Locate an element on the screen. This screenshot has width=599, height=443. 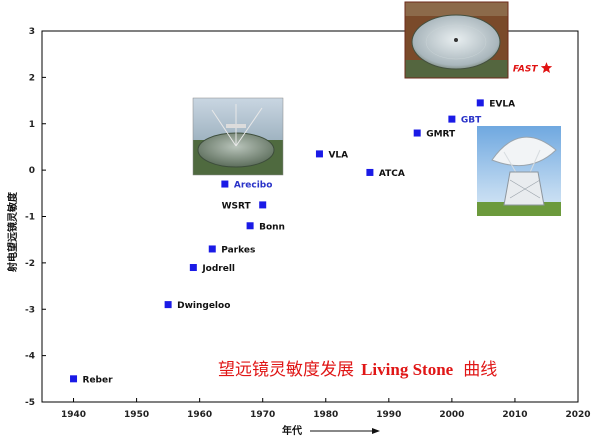
y-tick-label: 1 is located at coordinates (32, 125).